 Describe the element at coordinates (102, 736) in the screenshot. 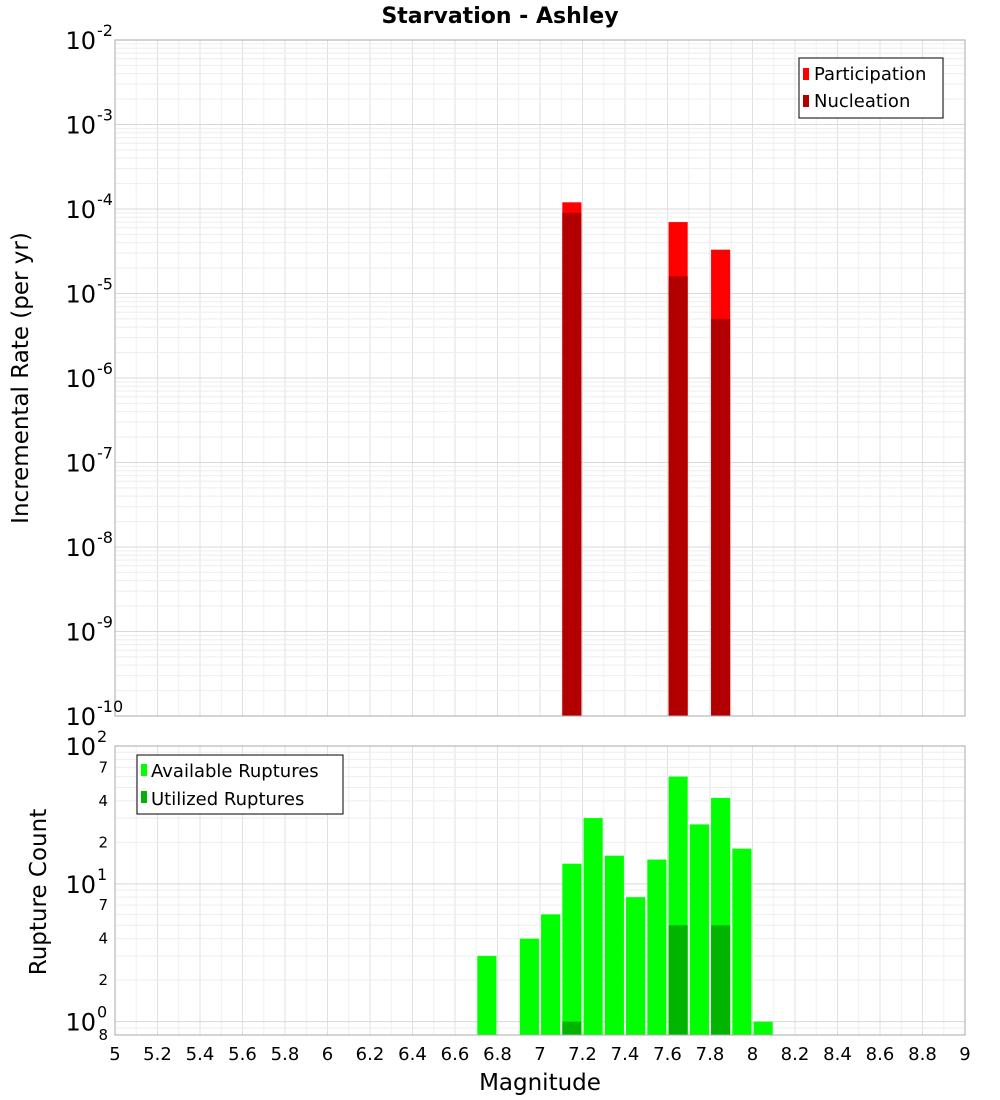

I see `bottom-y-tick-exponent: 2` at that location.